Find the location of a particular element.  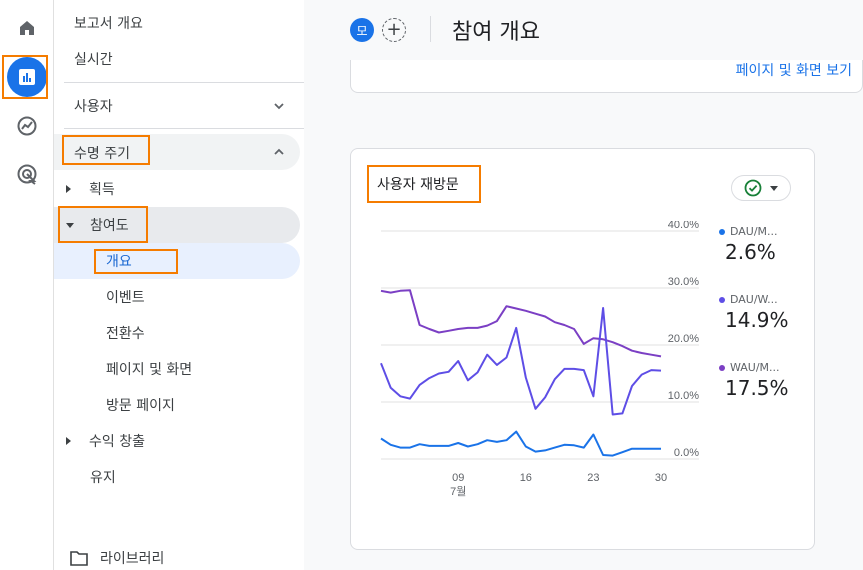

nav-item-events: 이벤트 is located at coordinates (125, 298).